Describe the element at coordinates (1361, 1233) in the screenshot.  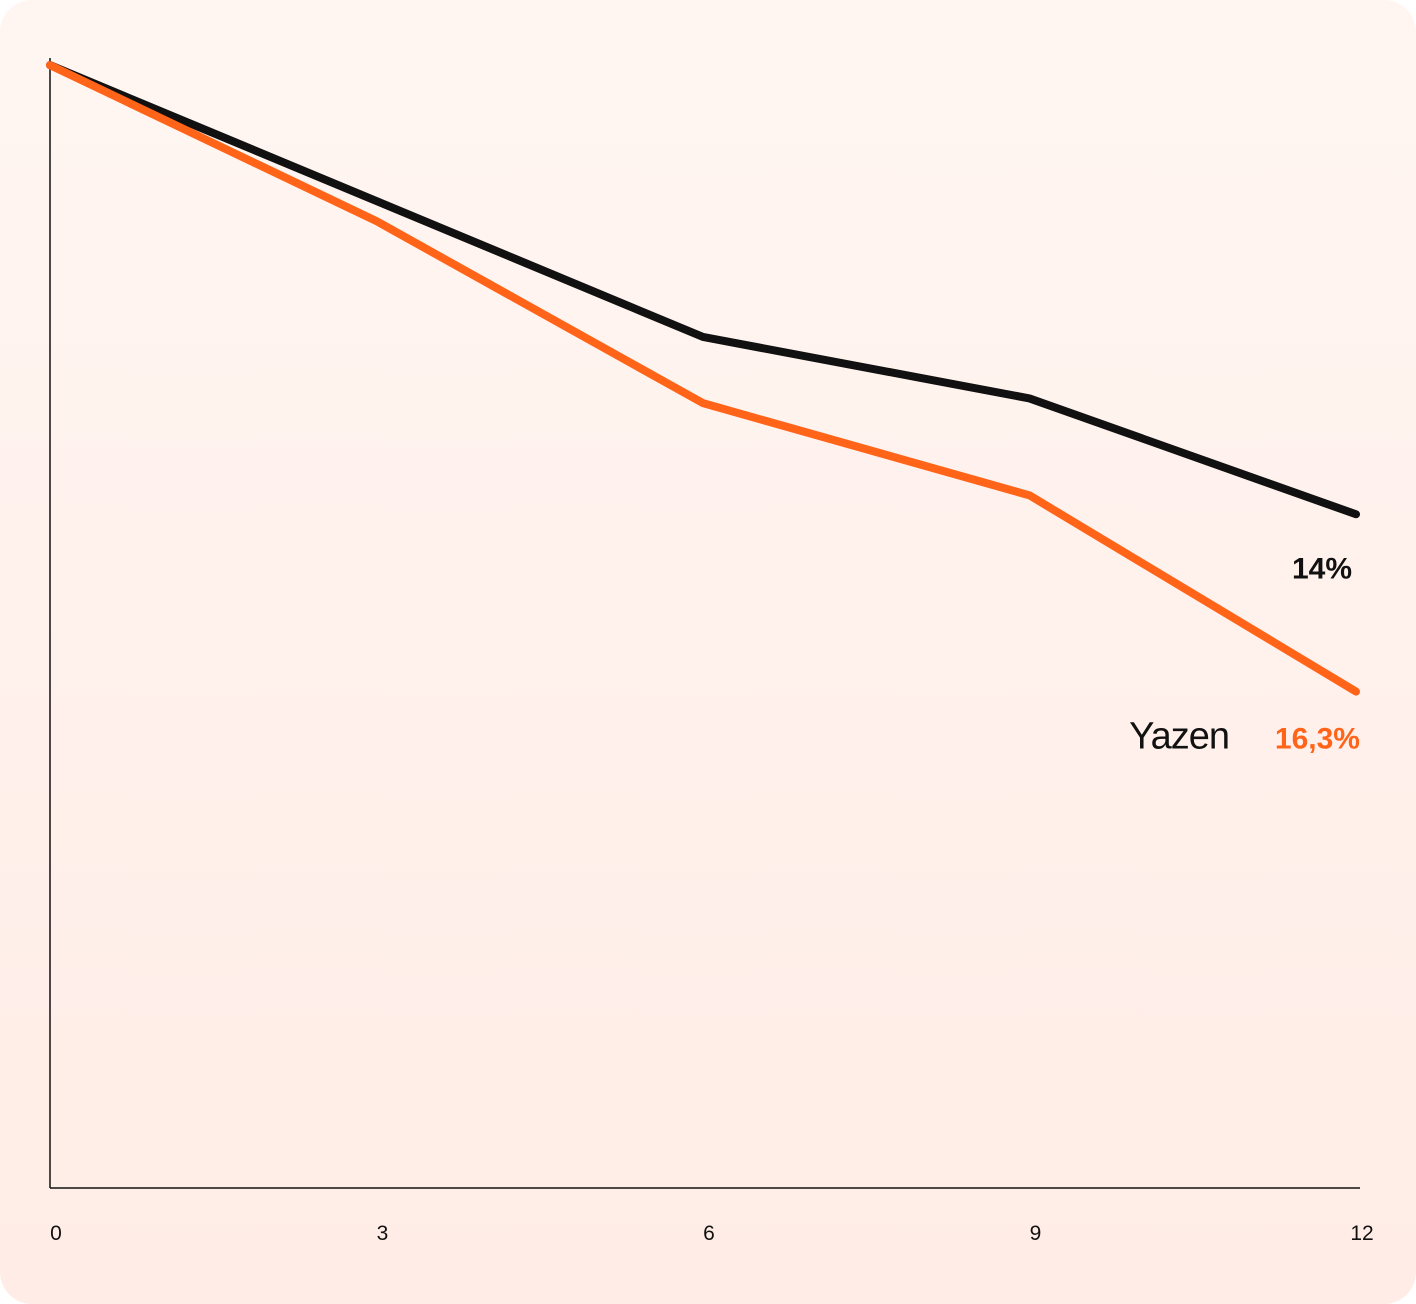
I see `x-tick-label: 12` at that location.